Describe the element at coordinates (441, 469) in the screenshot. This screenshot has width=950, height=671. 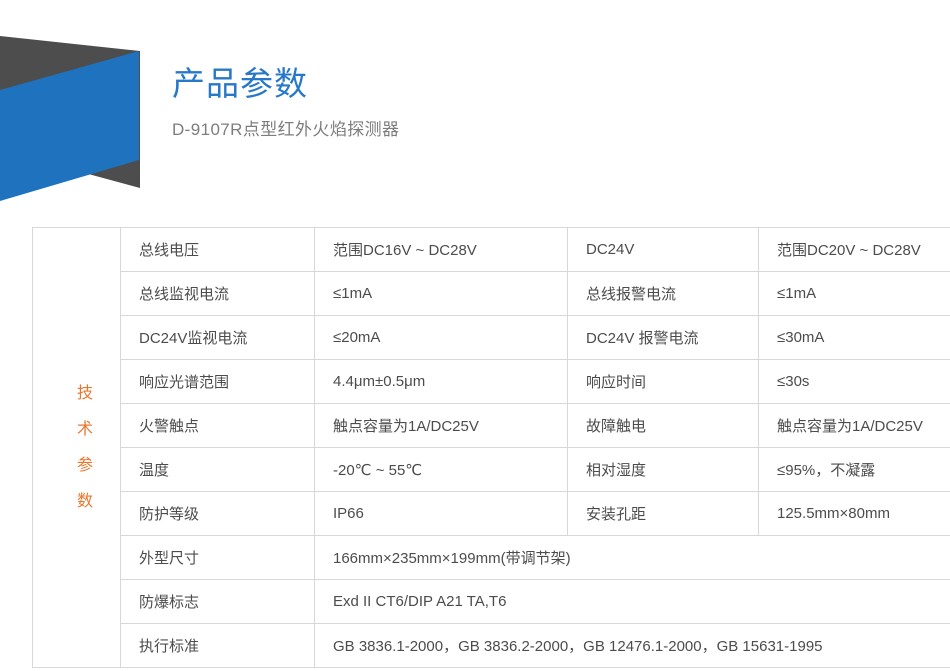
I see `spec-value: -20℃ ~ 55℃` at that location.